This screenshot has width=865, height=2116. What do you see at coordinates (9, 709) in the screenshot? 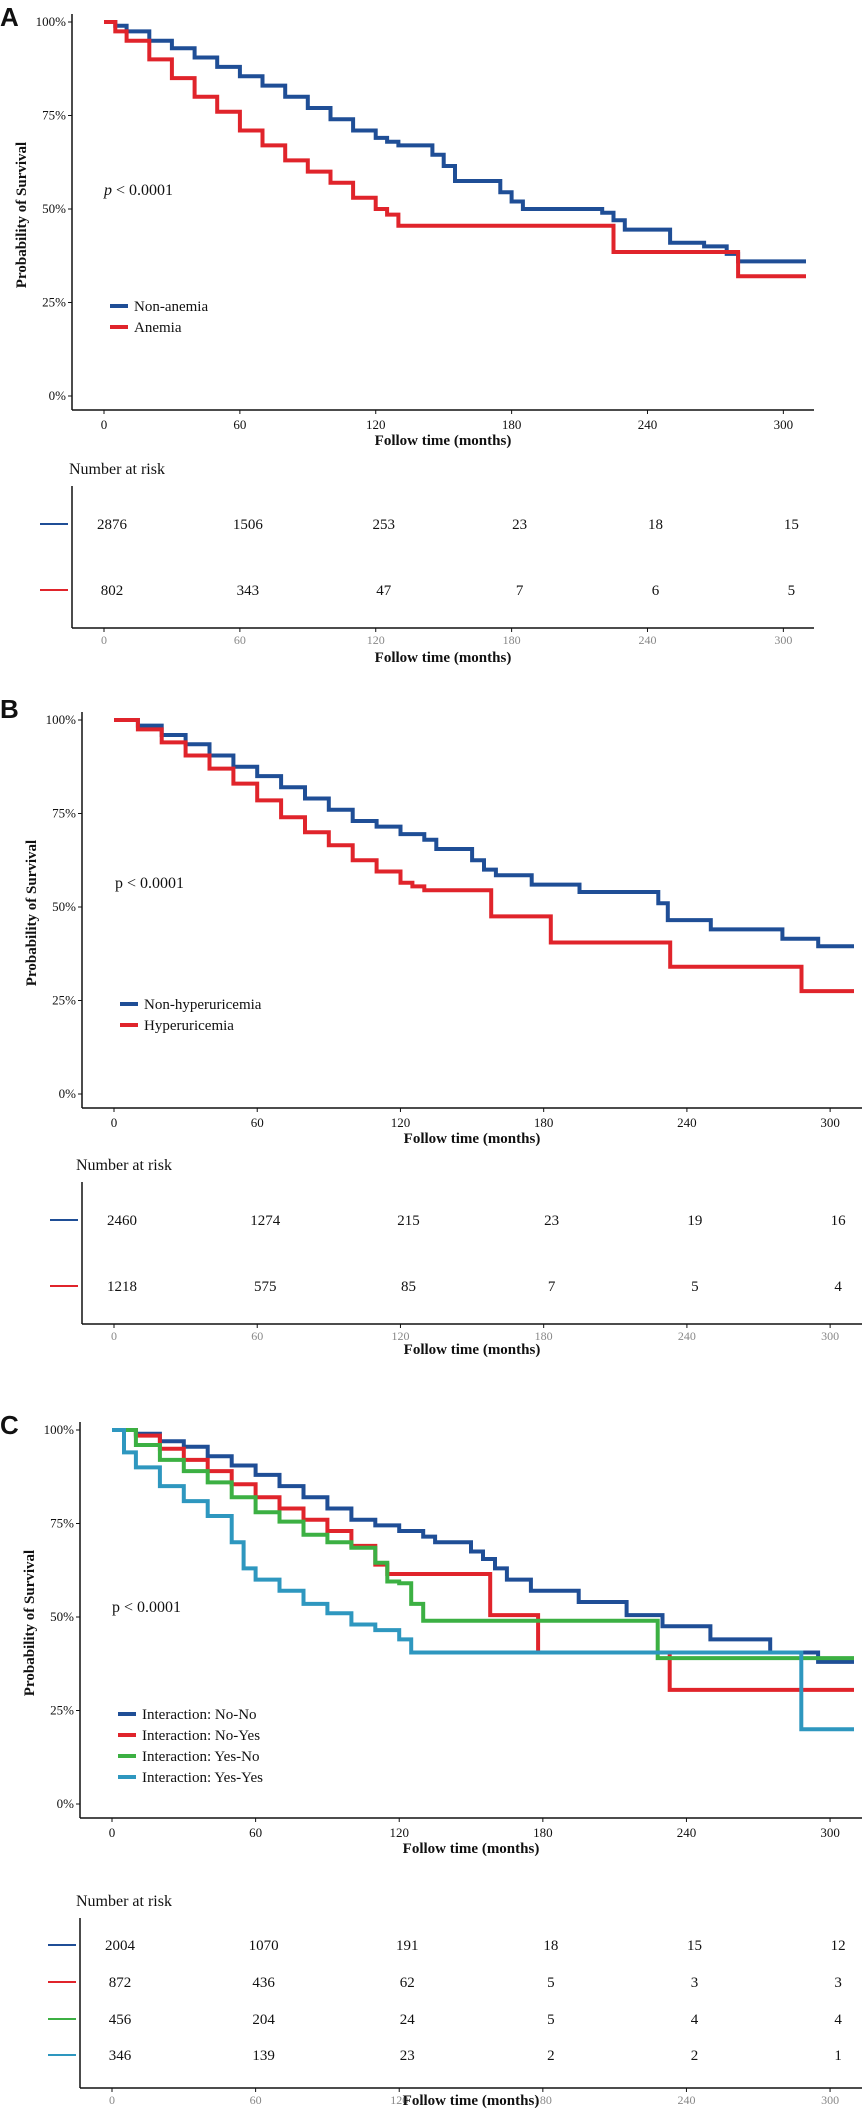
I see `panel-label: B` at bounding box center [9, 709].